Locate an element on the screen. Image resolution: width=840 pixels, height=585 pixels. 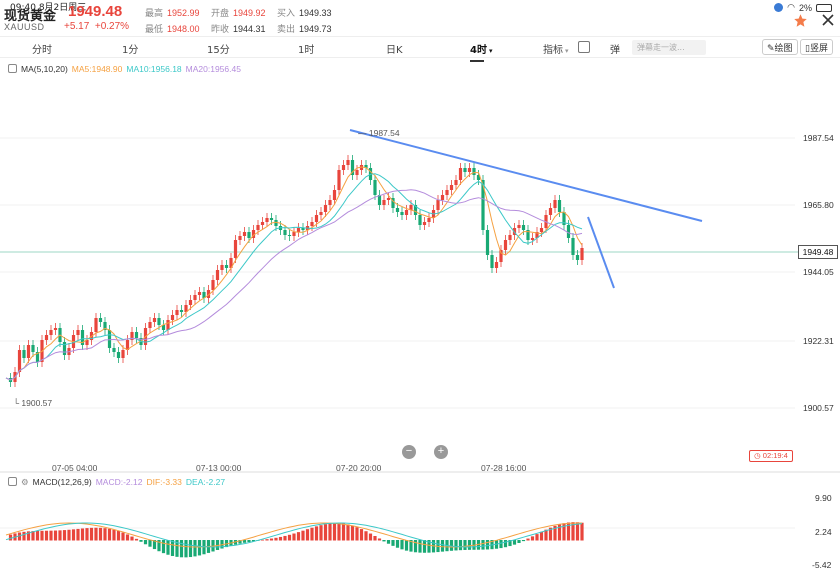
location-icon is located at coordinates (779, 7).